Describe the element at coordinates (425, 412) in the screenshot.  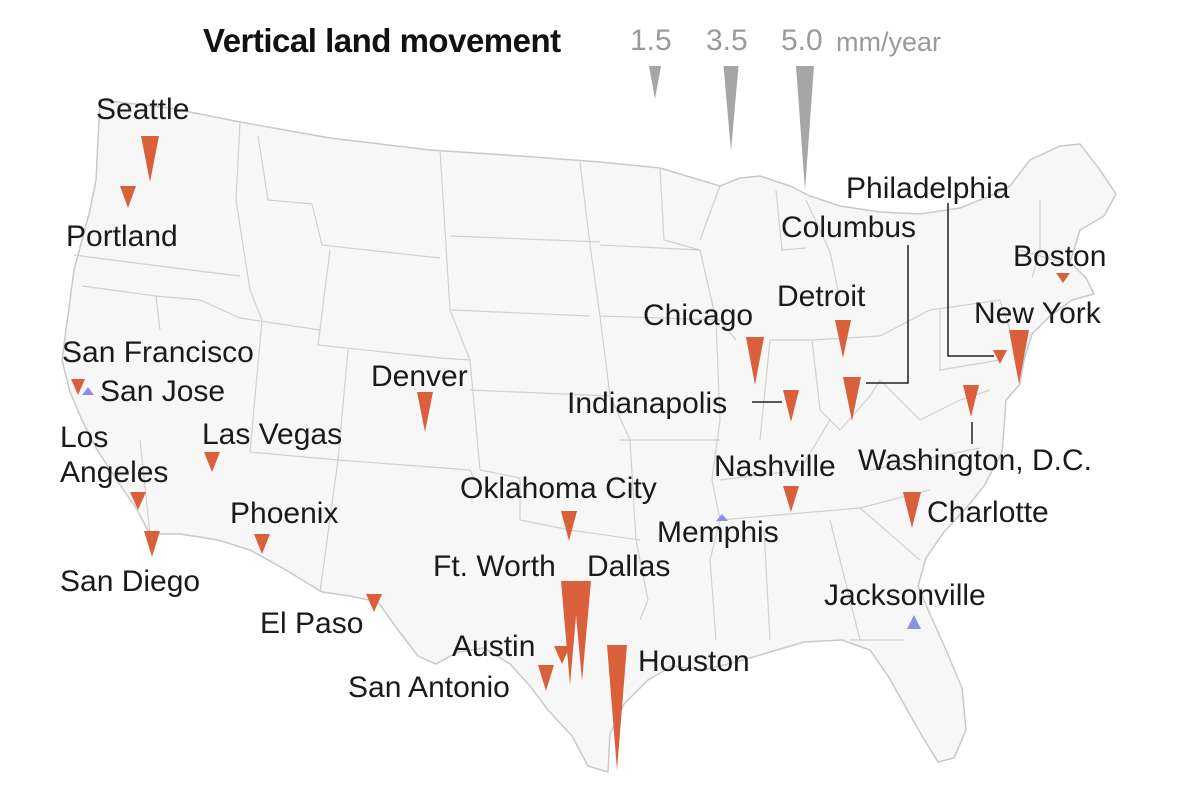
I see `marker-denver` at that location.